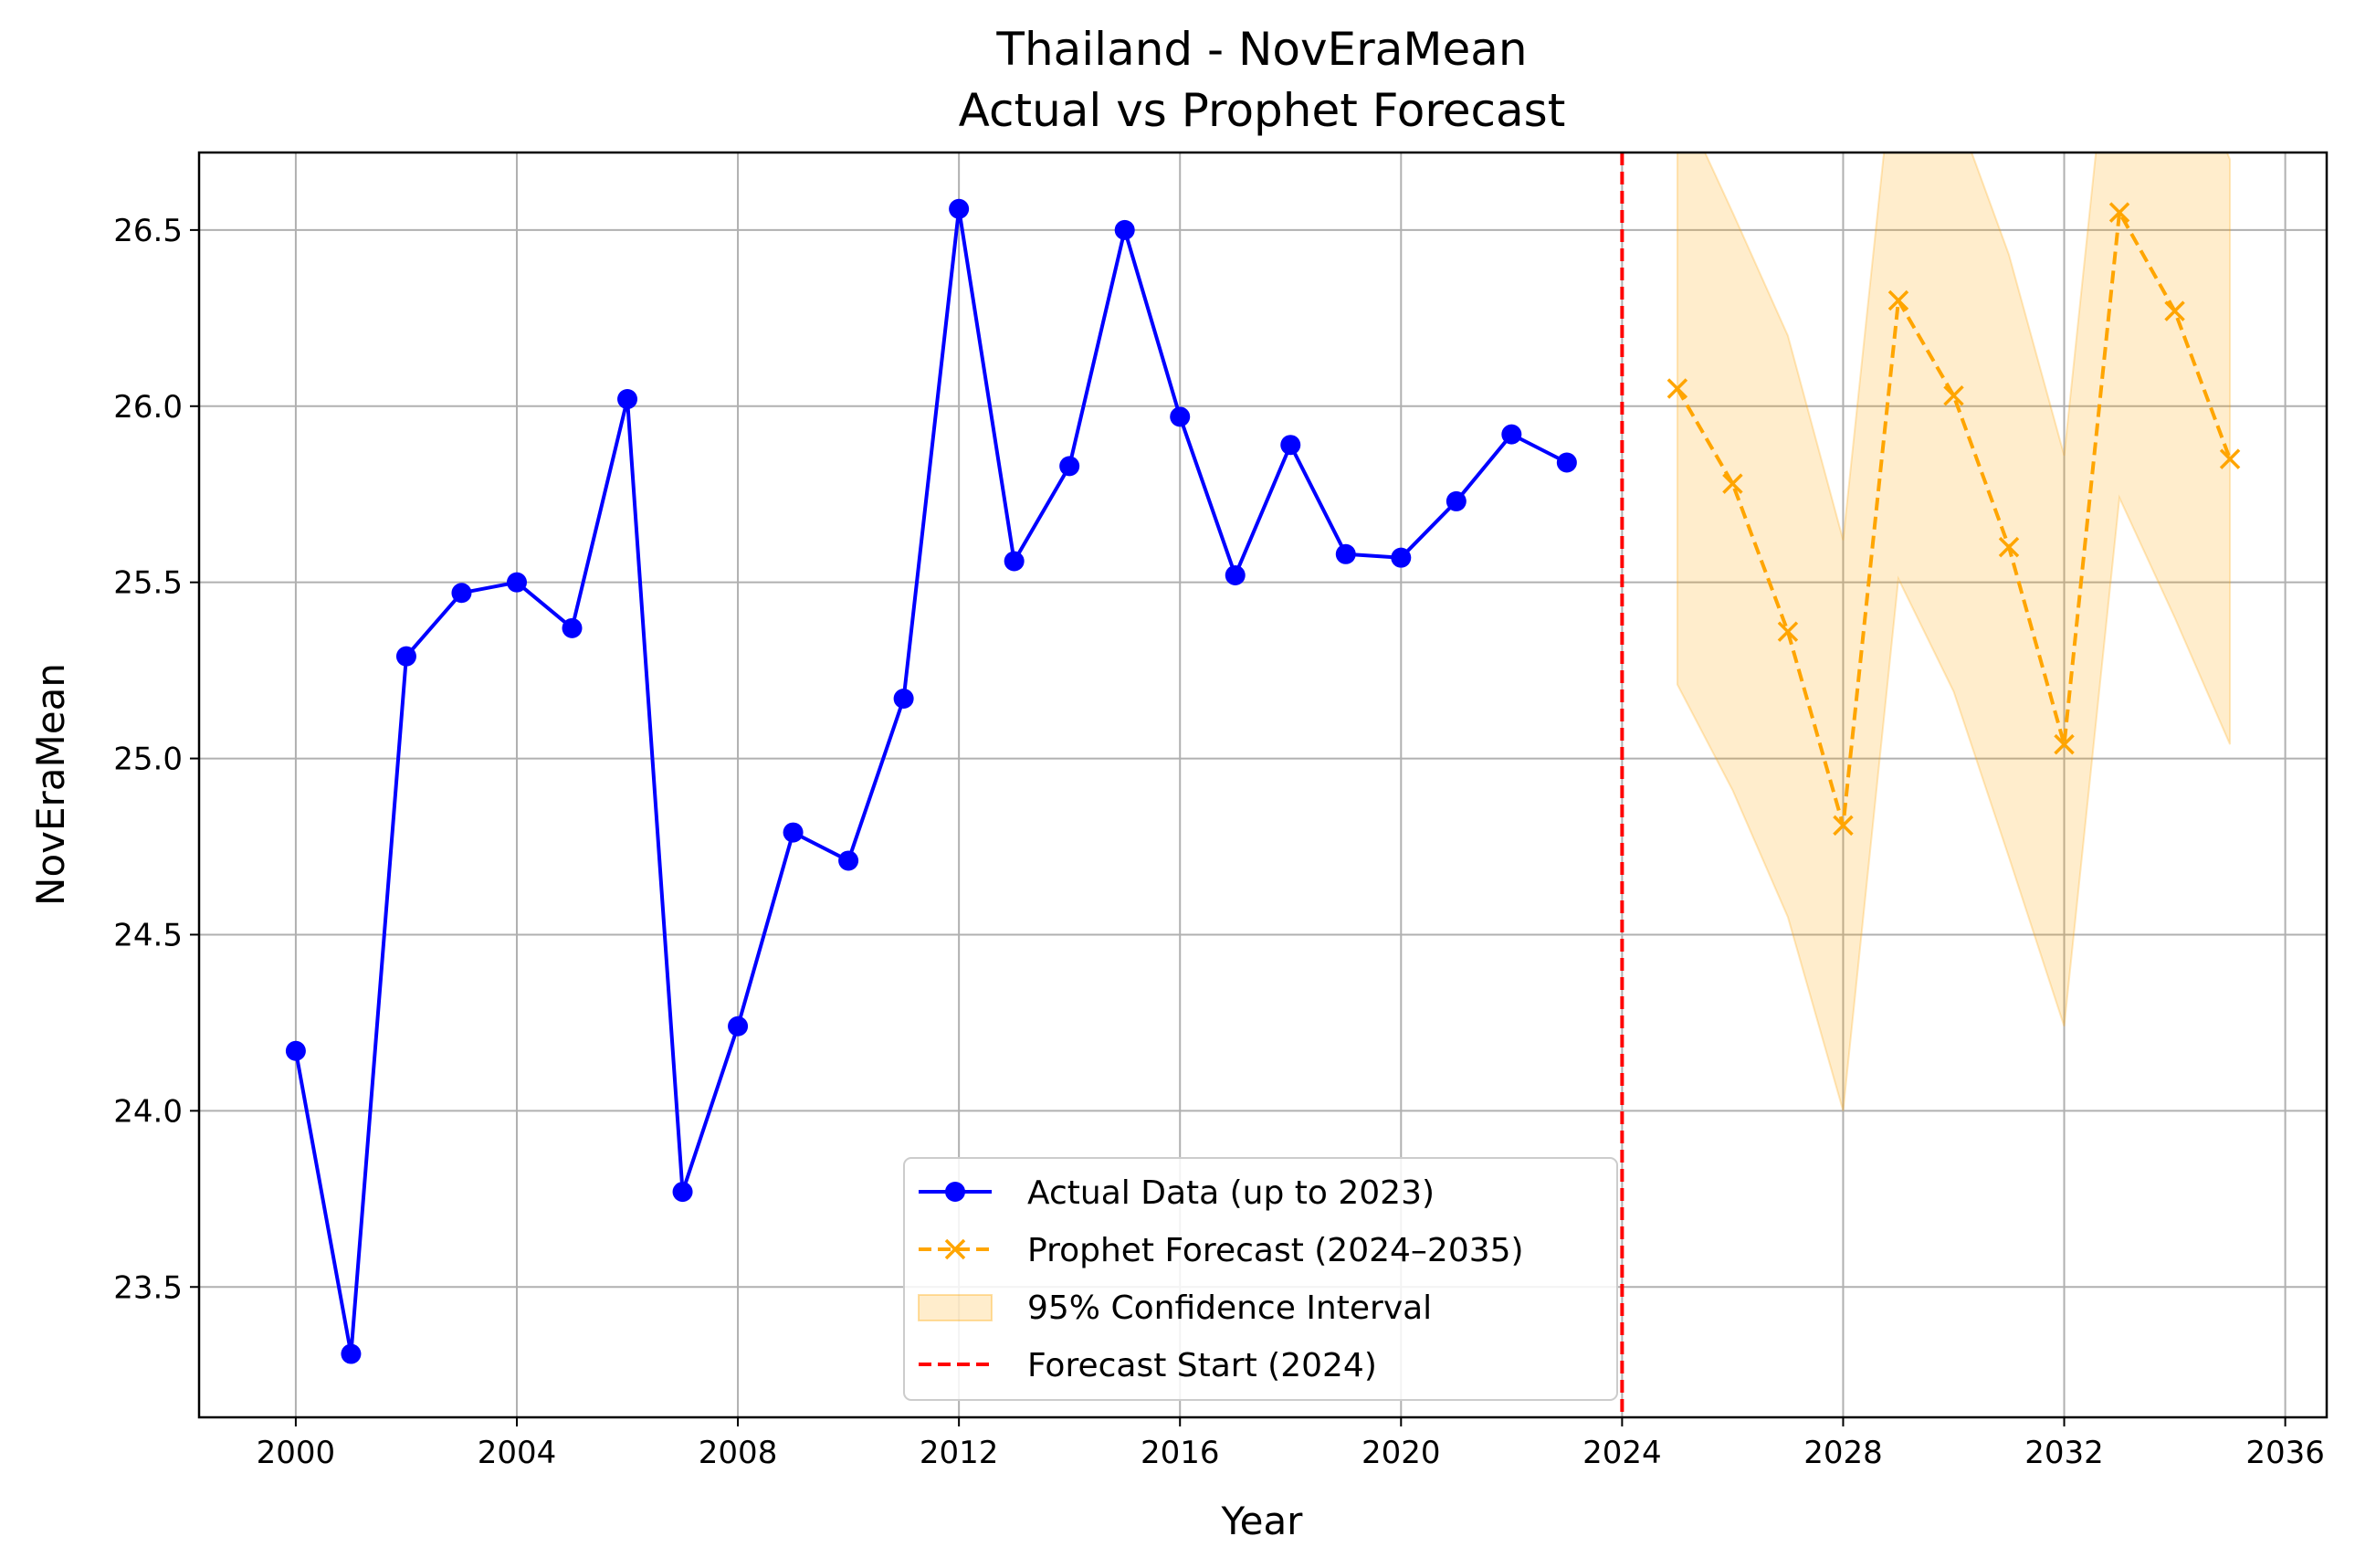 The width and height of the screenshot is (2355, 1568). I want to click on chart-title-line1: Thailand - NovEraMean, so click(1261, 49).